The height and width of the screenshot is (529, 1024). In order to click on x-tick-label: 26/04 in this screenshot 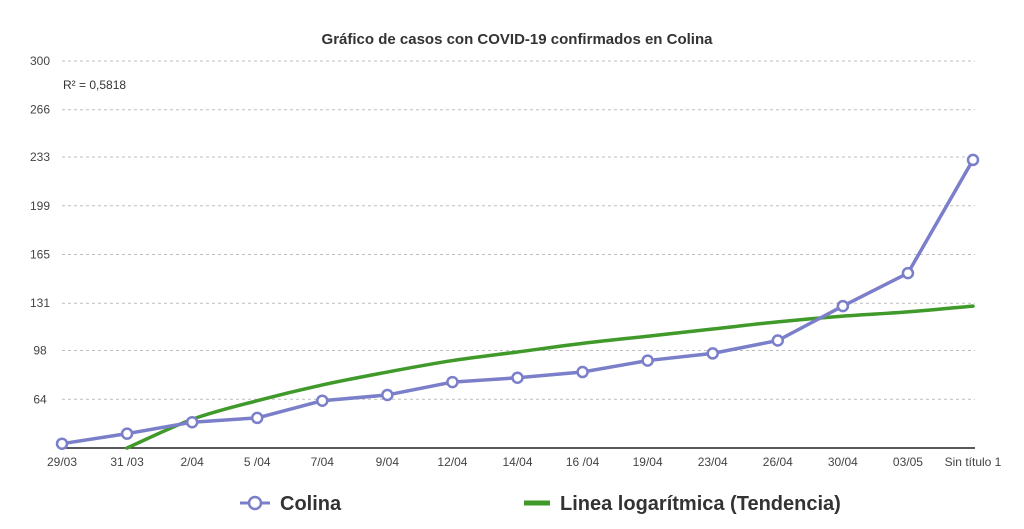, I will do `click(778, 462)`.